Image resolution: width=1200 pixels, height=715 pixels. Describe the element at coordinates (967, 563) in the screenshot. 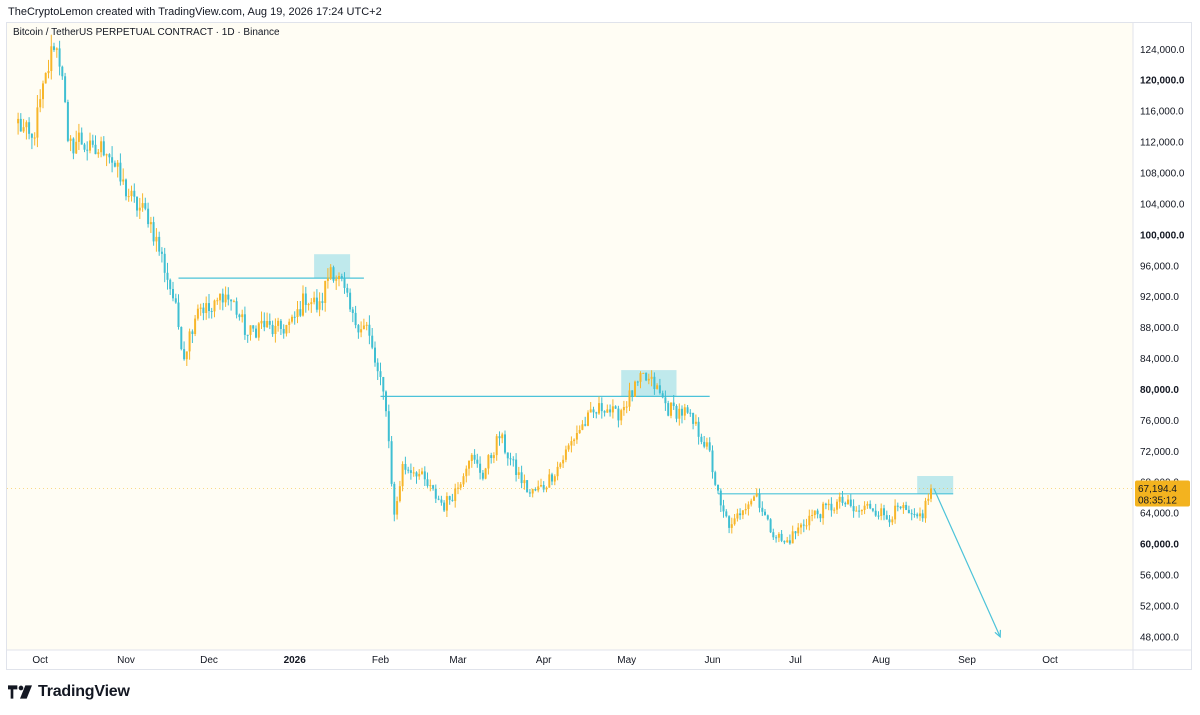

I see `projection-arrow-line` at that location.